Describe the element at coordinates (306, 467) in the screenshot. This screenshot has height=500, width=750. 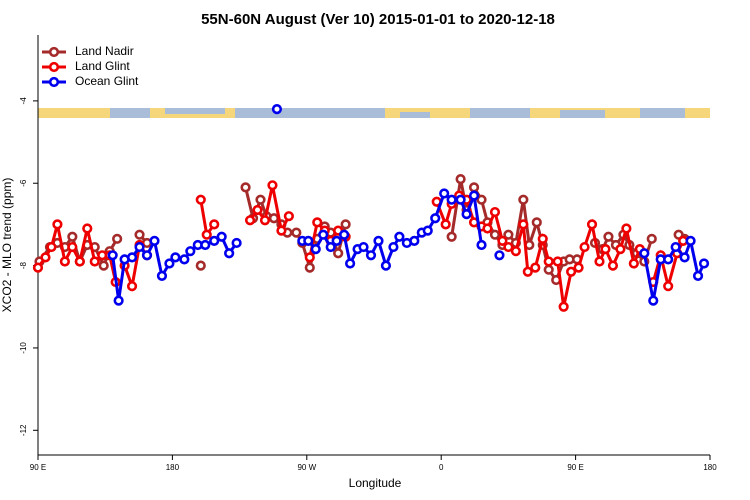
I see `x-tick-label: 90 W` at that location.